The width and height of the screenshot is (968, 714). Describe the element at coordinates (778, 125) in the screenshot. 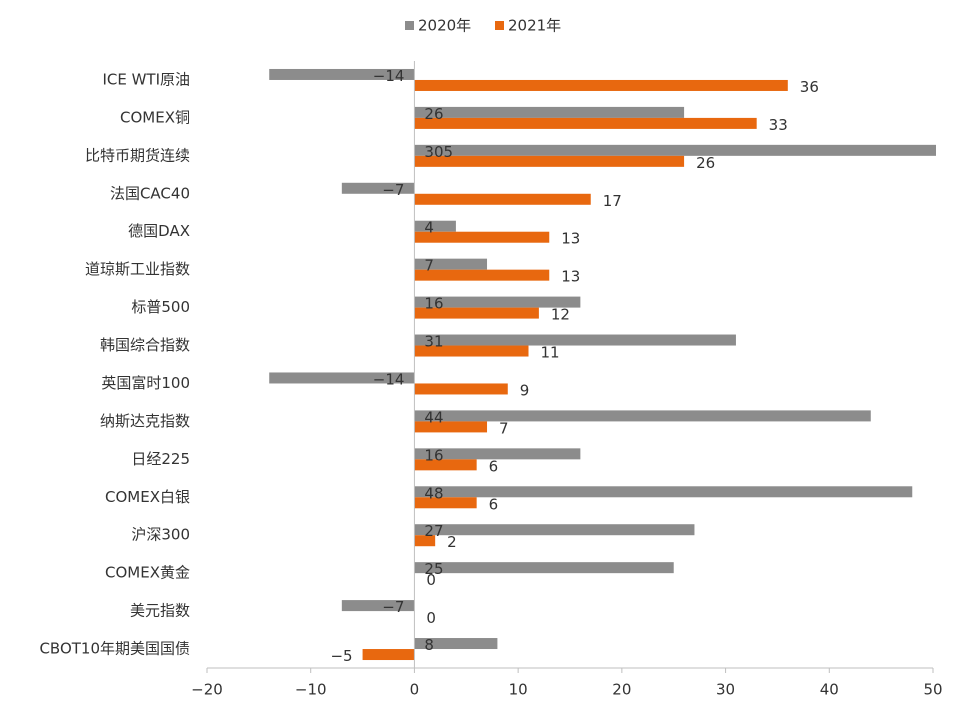

I see `data-label: 33` at that location.